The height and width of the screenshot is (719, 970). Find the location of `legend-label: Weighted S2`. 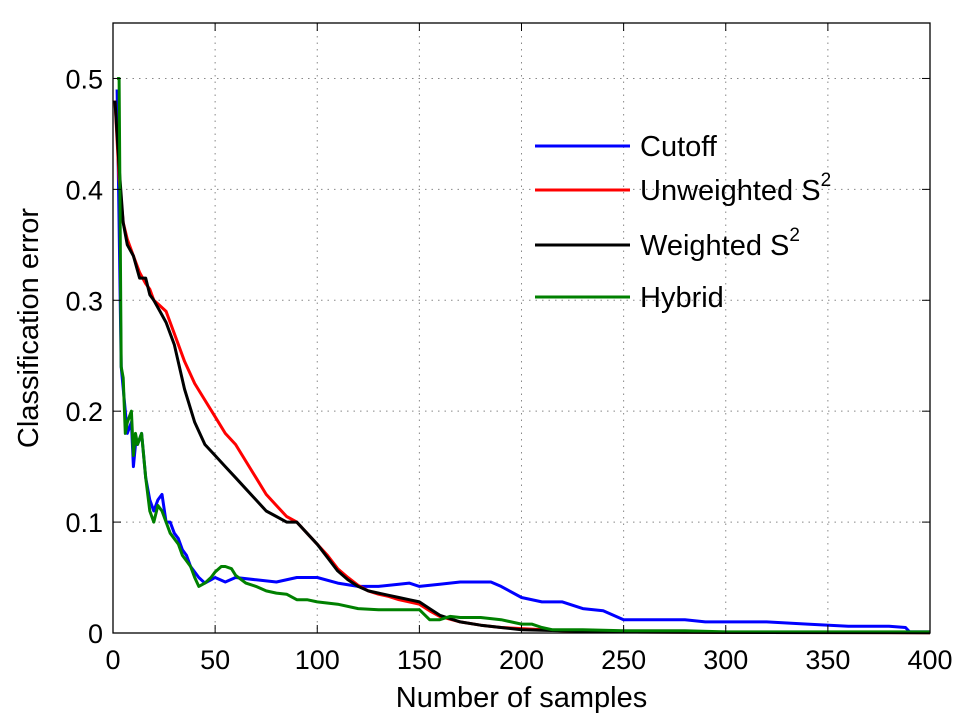

legend-label: Weighted S2 is located at coordinates (720, 243).